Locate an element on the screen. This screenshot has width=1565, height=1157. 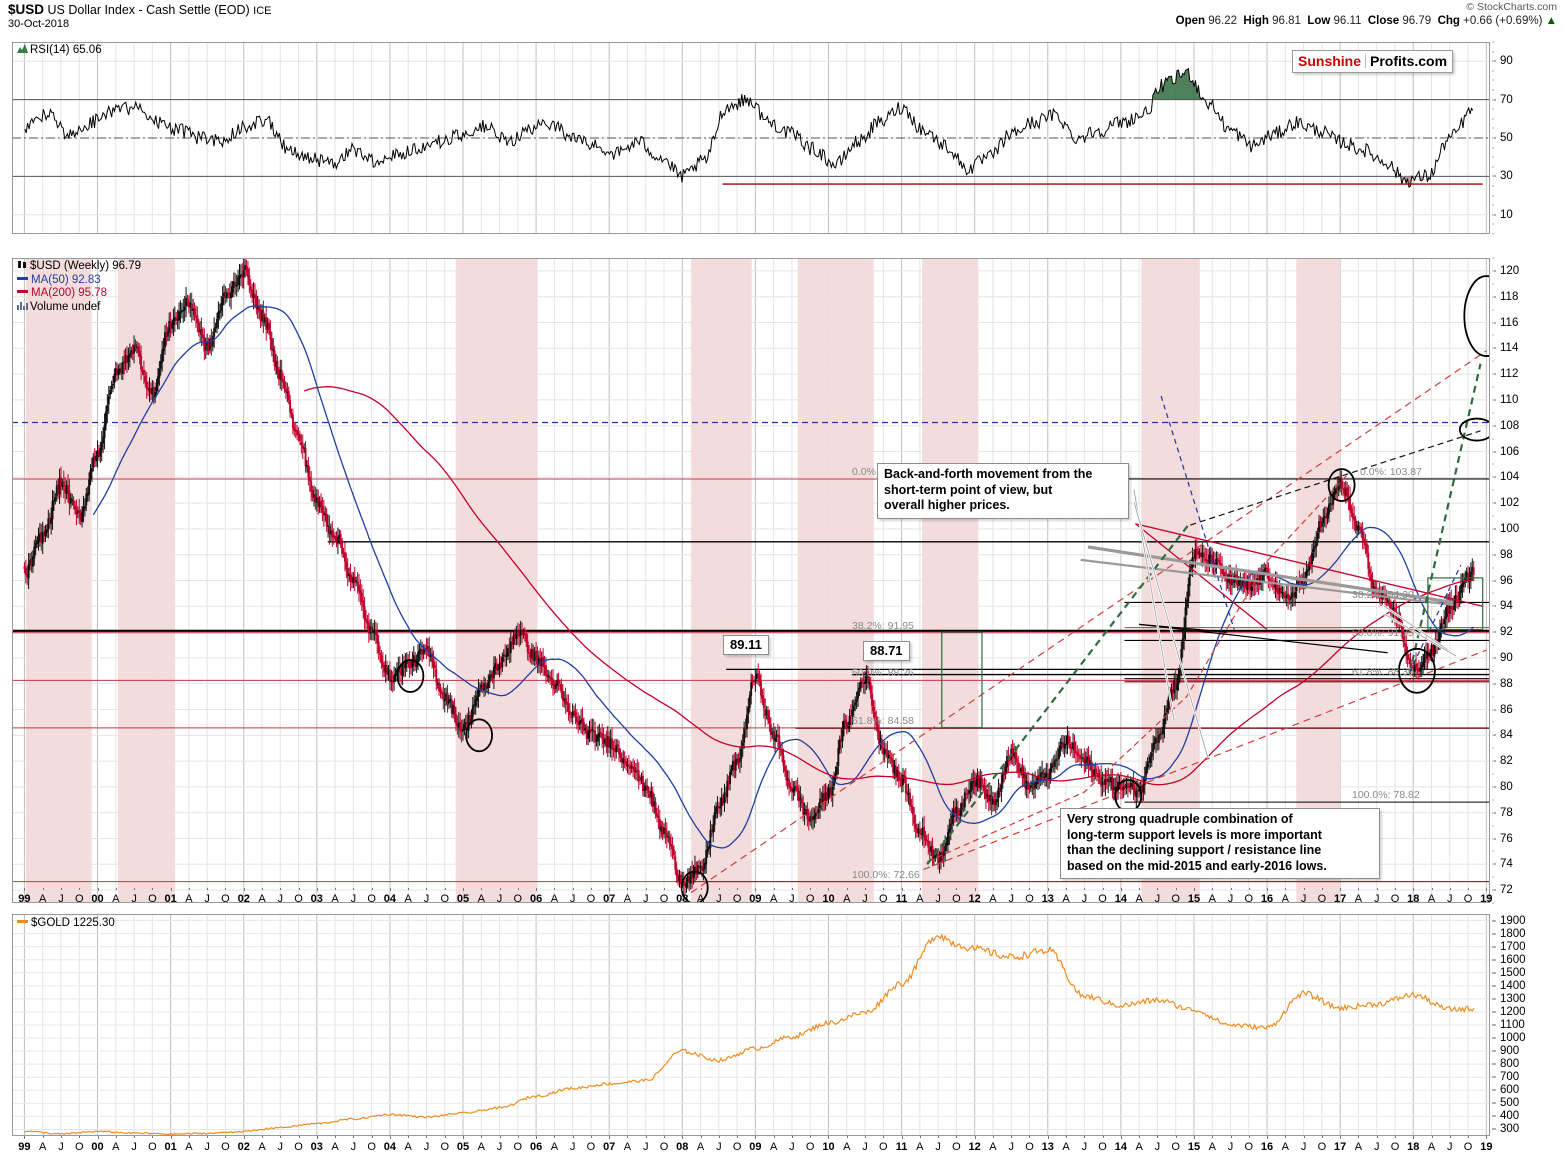
x-axis-year-label: 03 is located at coordinates (316, 1147).